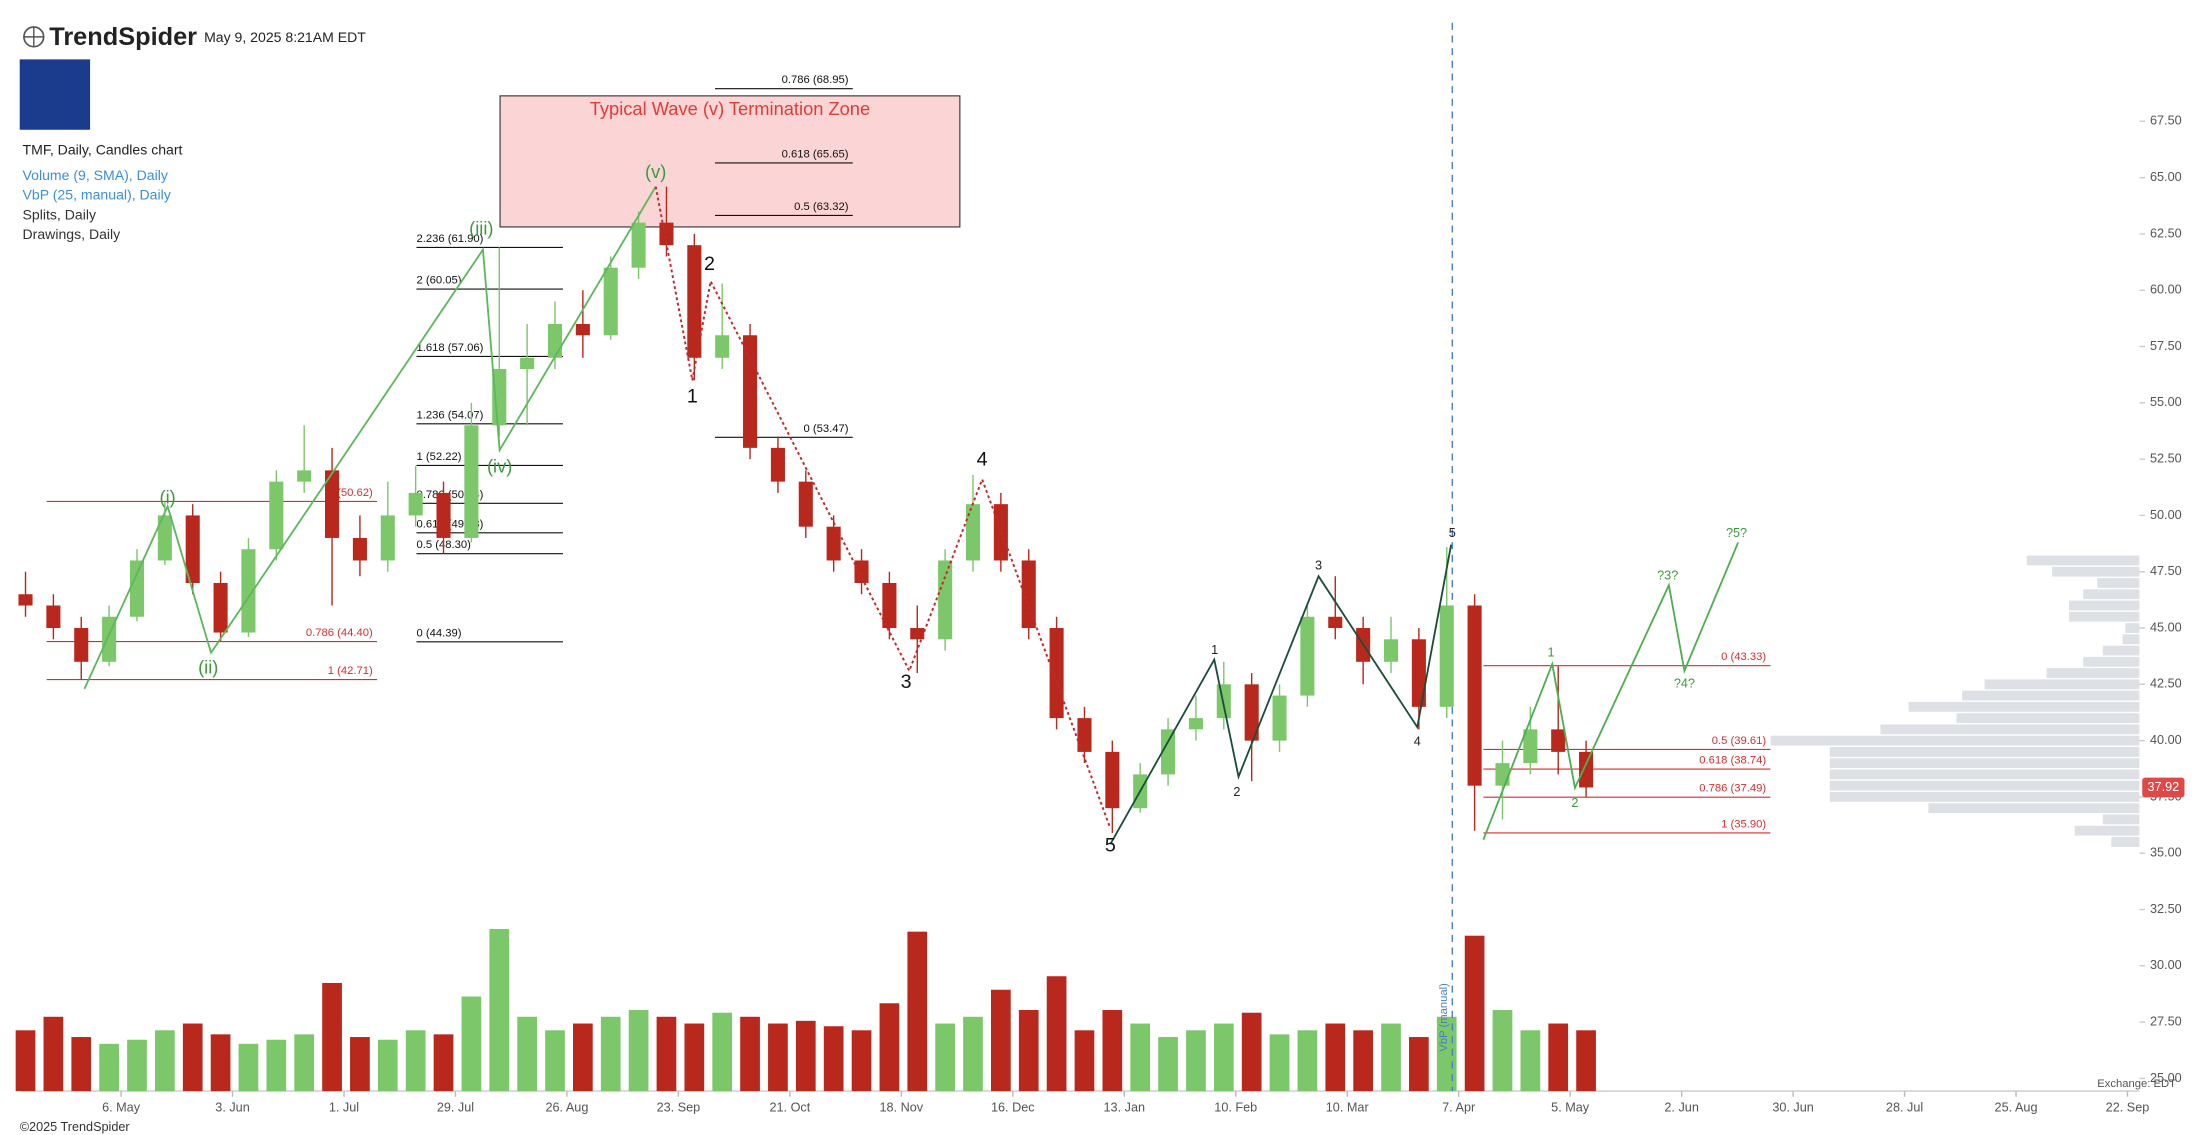  Describe the element at coordinates (1125, 1107) in the screenshot. I see `x-tick-label: 13. Jan` at that location.